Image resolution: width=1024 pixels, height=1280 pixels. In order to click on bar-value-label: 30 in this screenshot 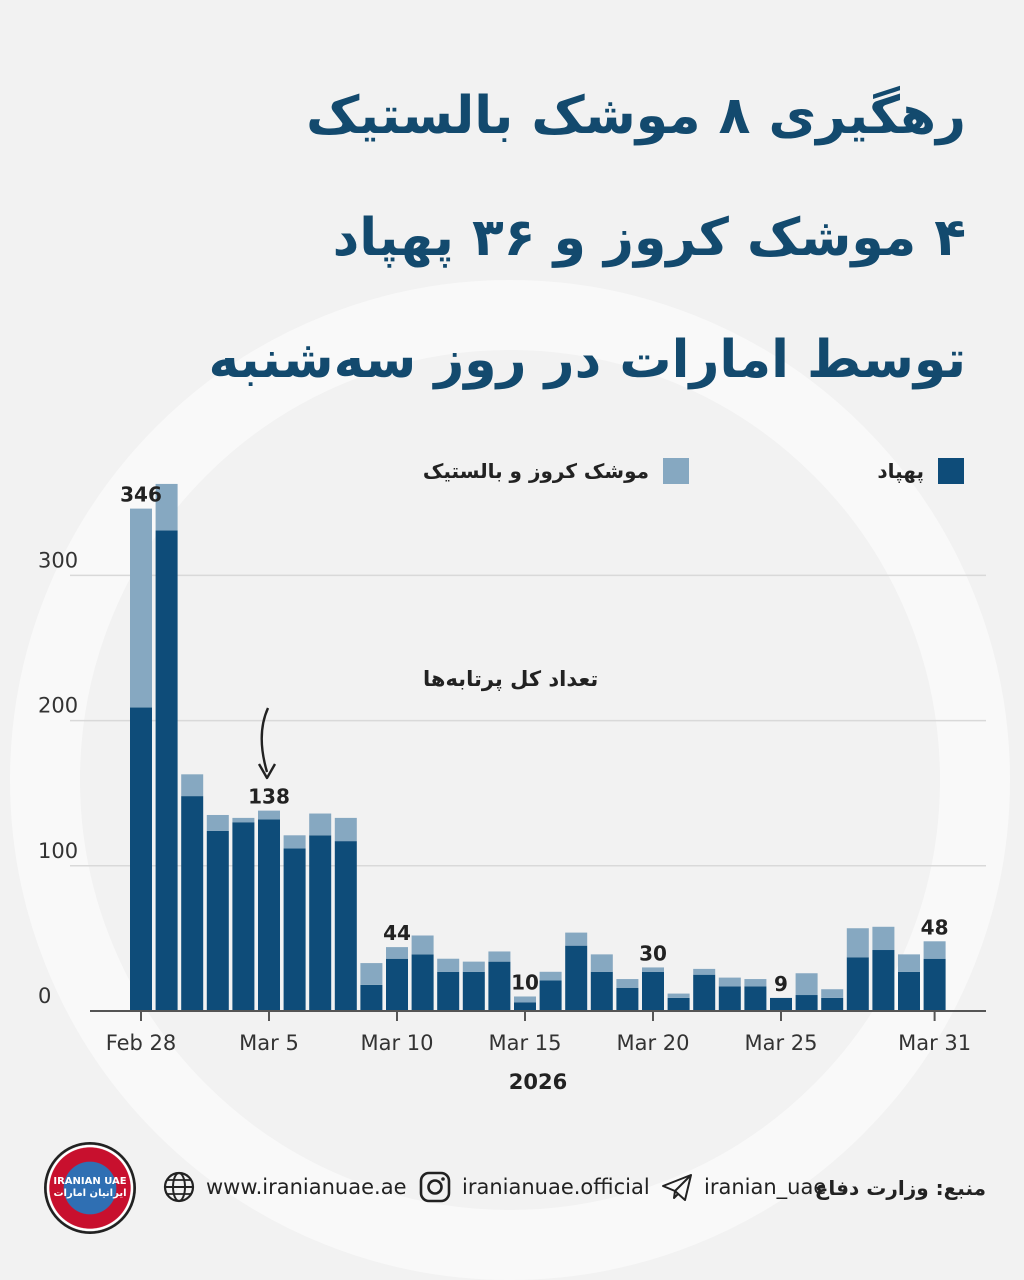, I will do `click(653, 953)`.